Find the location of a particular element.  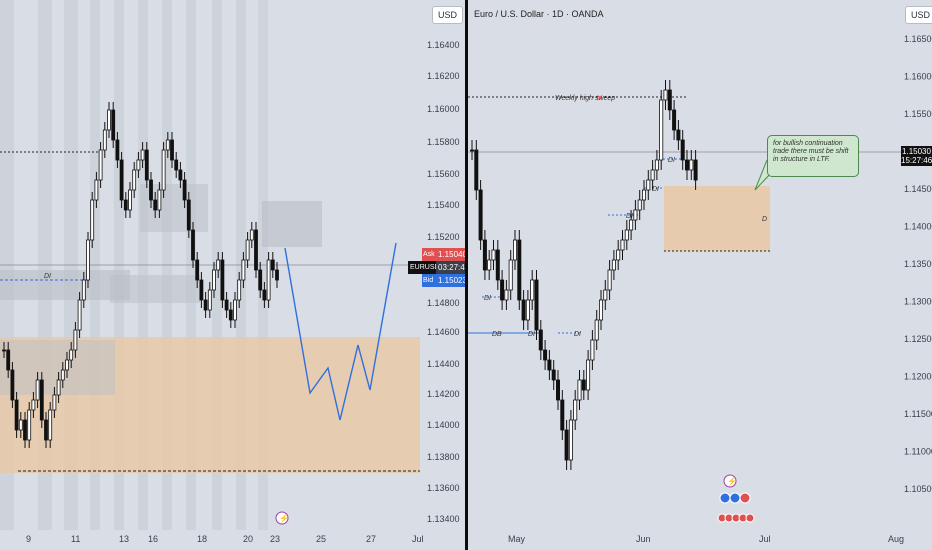

zone-d-label: D is located at coordinates (764, 219).